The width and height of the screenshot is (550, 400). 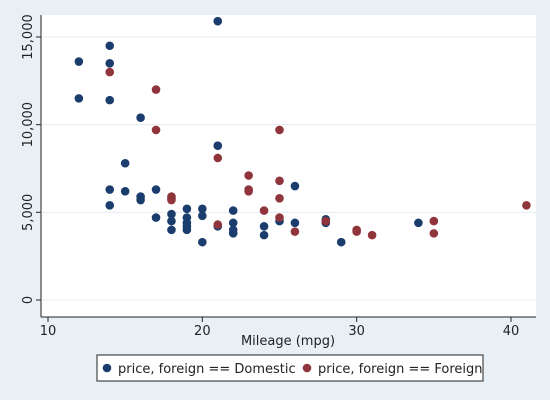 What do you see at coordinates (288, 341) in the screenshot?
I see `x-axis-title: Mileage (mpg)` at bounding box center [288, 341].